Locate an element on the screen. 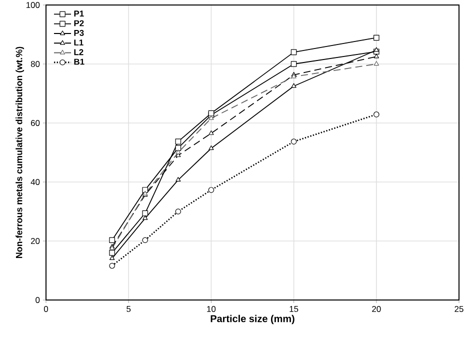 The image size is (467, 341). x-tick-label: 15 is located at coordinates (294, 309).